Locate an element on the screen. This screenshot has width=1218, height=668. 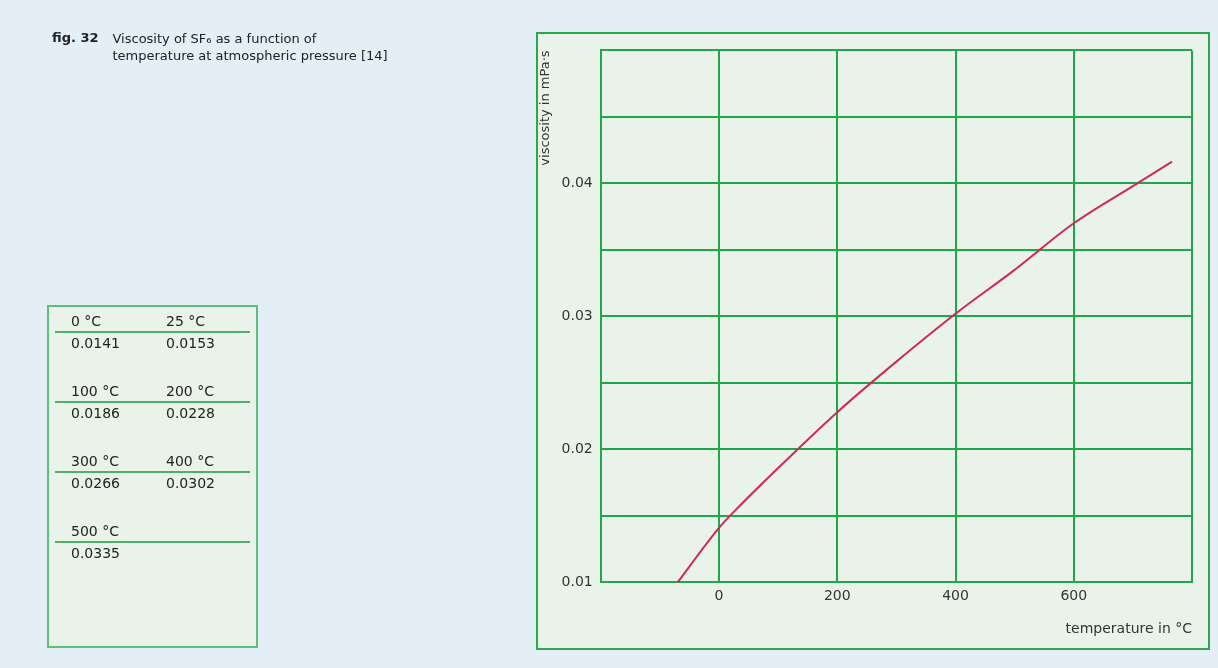
text: 0.0266 is located at coordinates (95, 483).